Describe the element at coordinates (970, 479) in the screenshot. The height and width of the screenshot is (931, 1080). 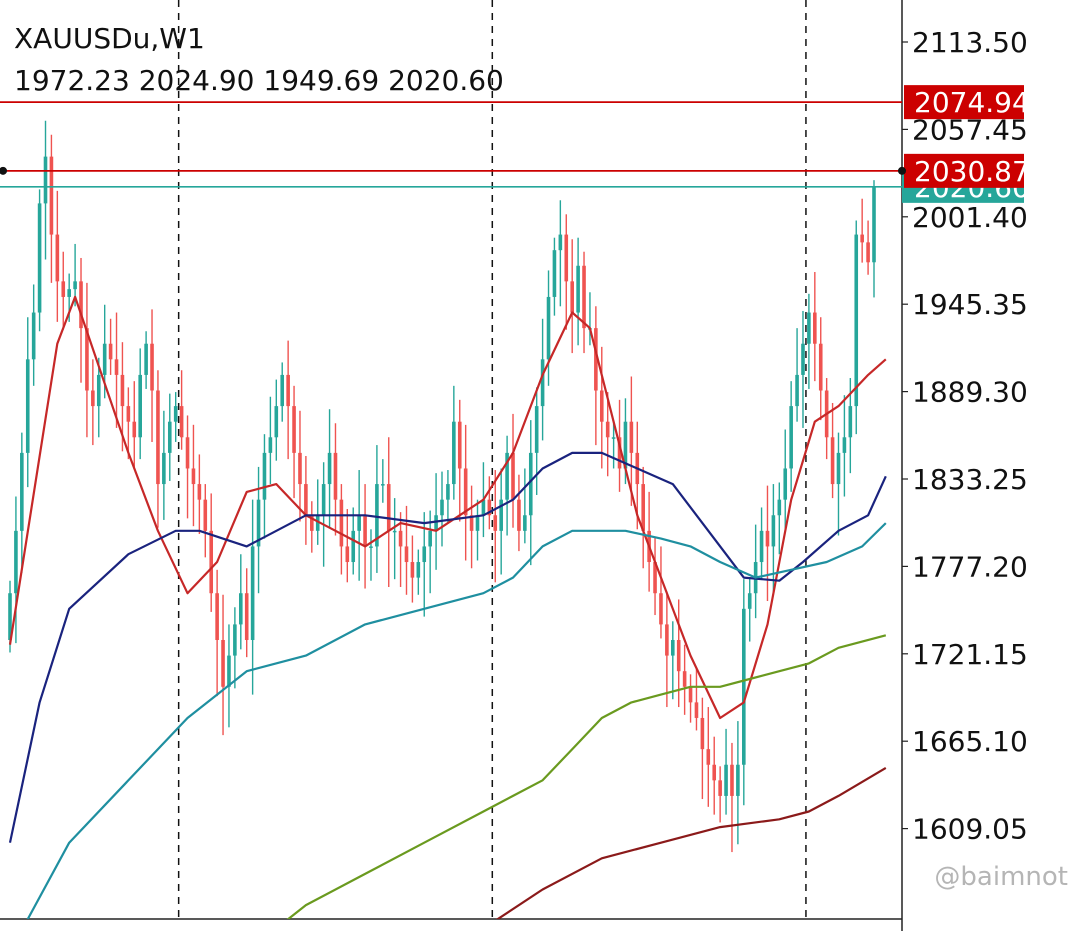
I see `price-tick-label: 1833.25` at that location.